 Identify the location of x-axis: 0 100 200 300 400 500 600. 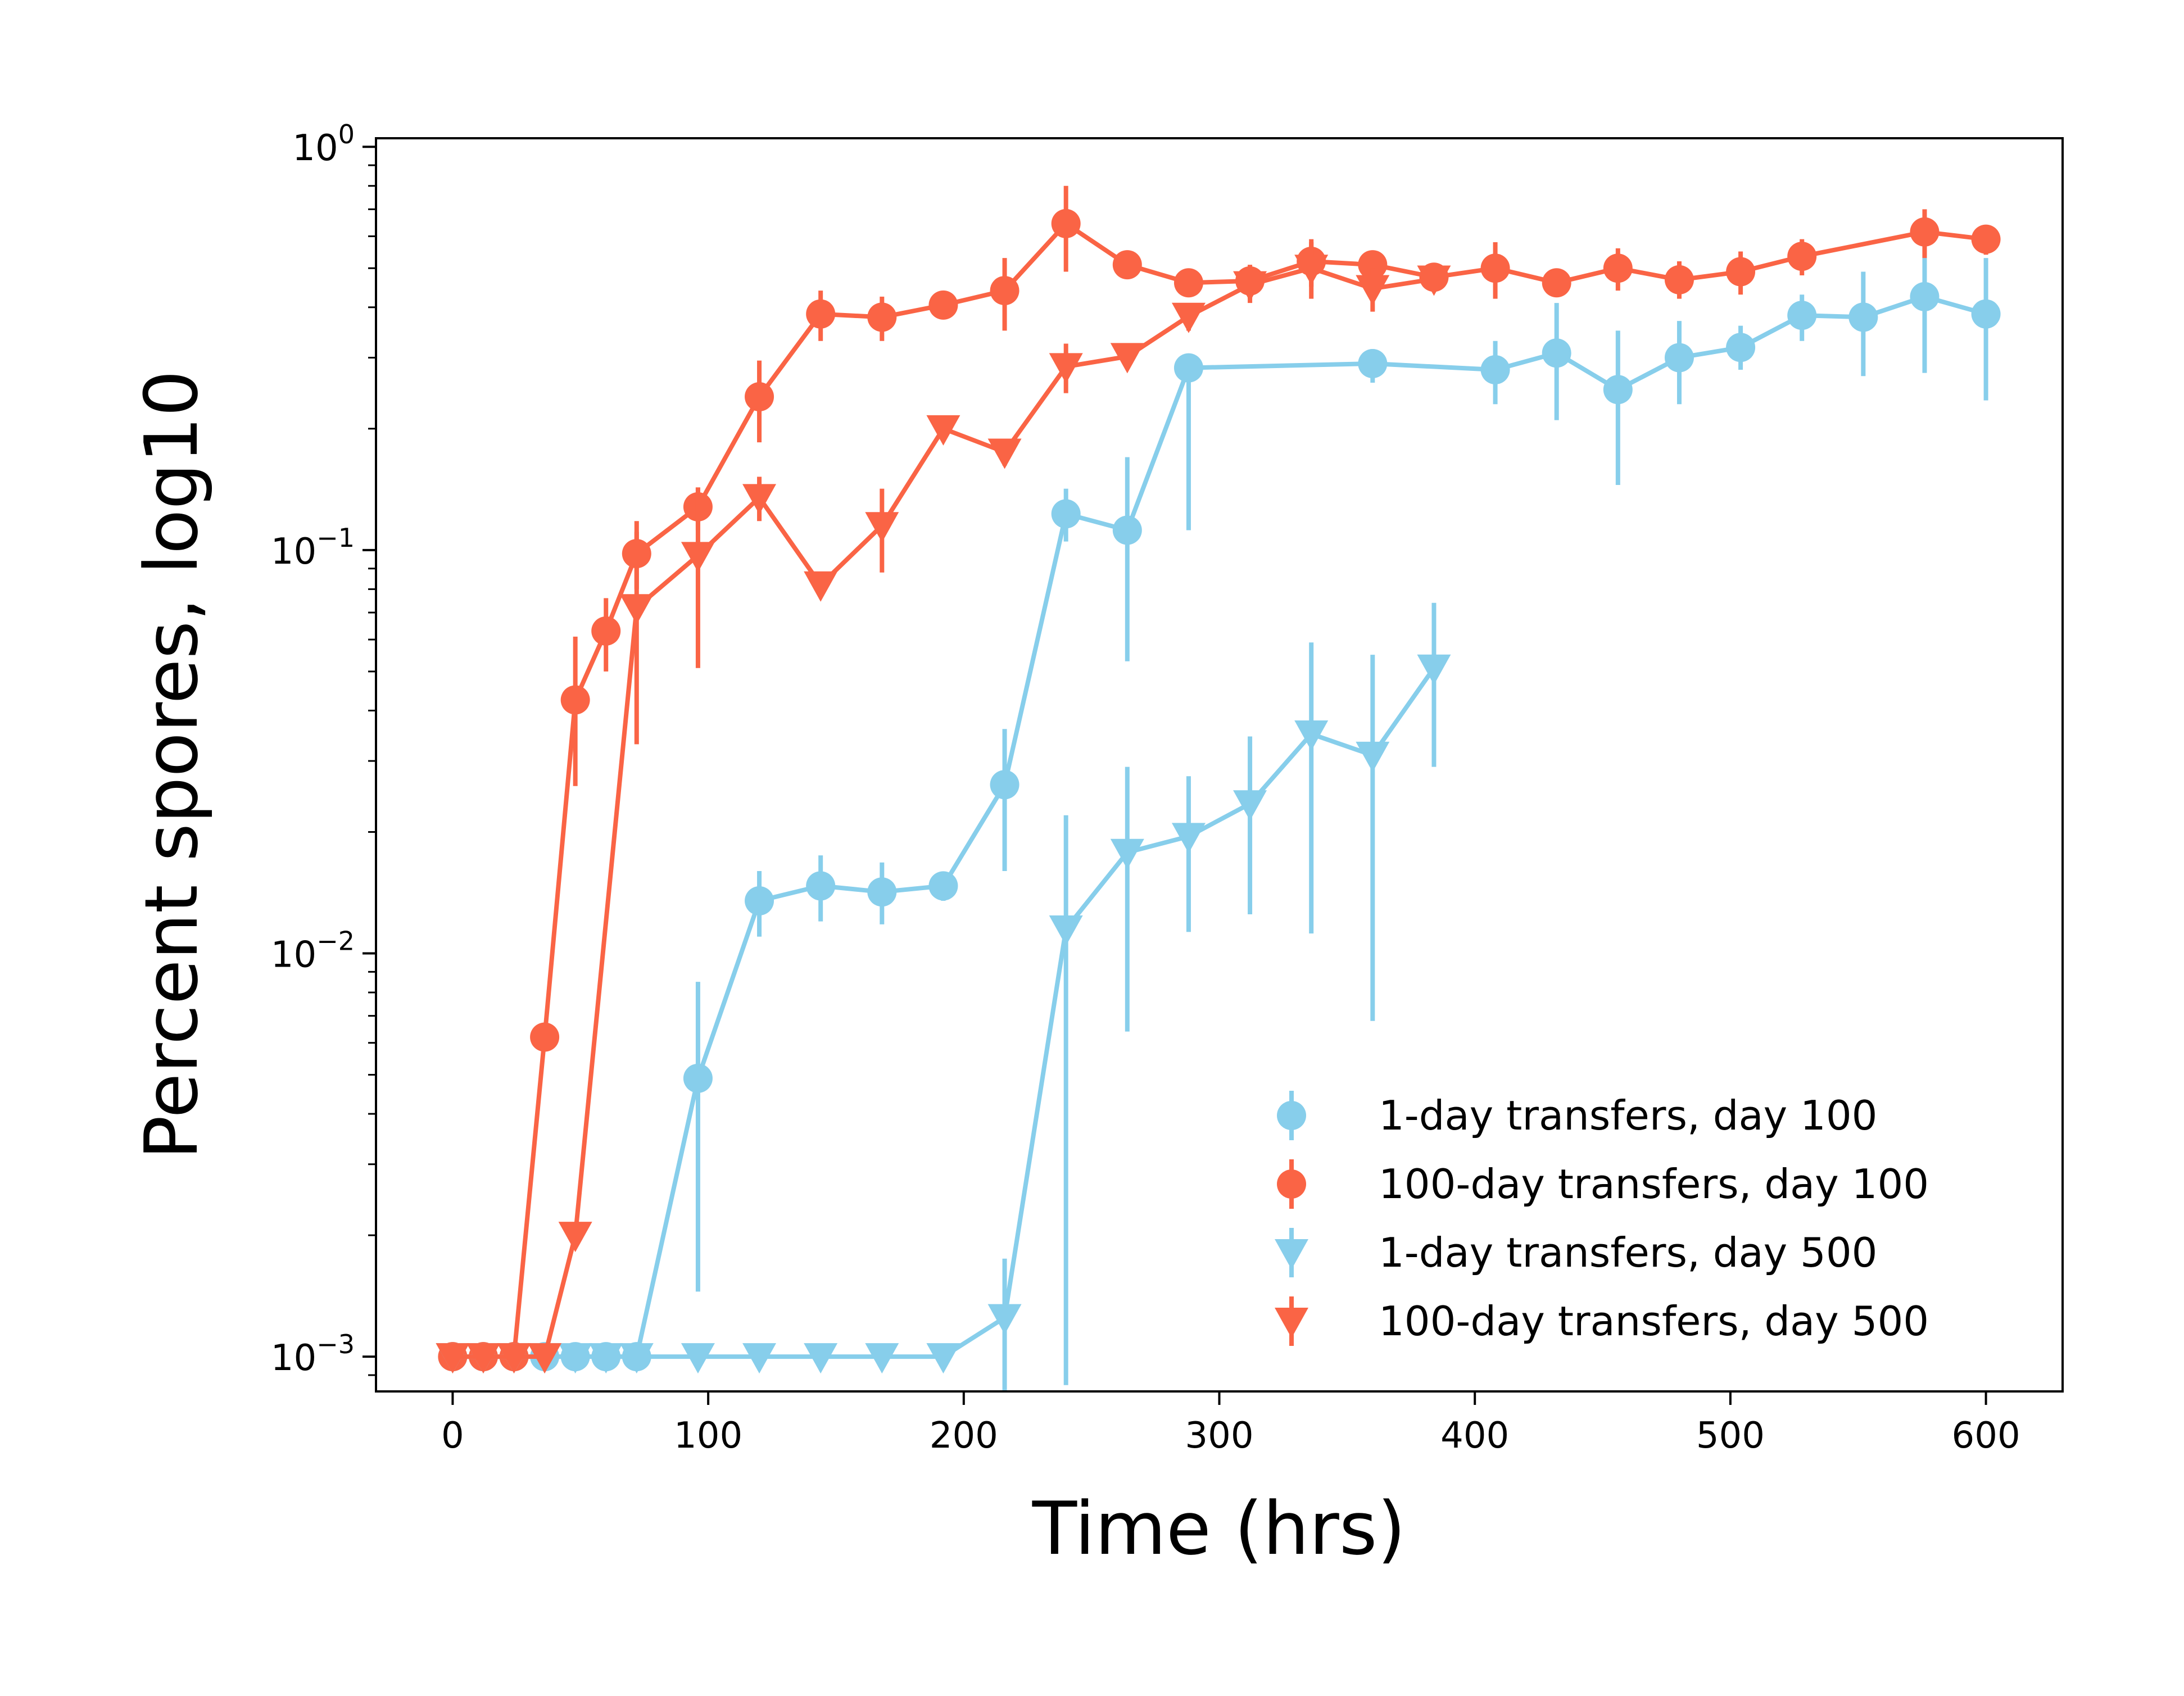
(1231, 1424).